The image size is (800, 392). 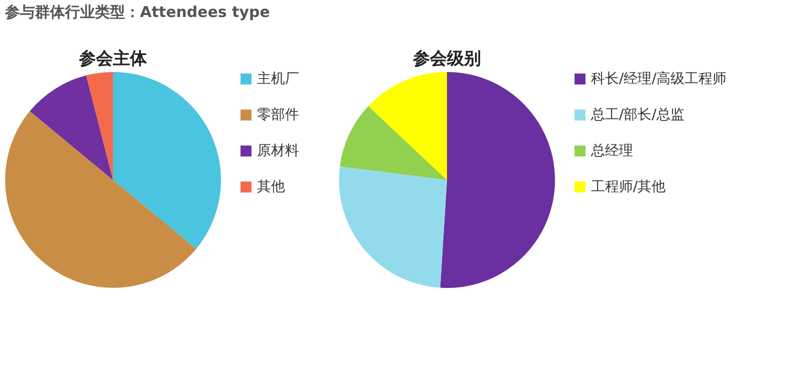 I want to click on legend-label: 总经理, so click(x=611, y=151).